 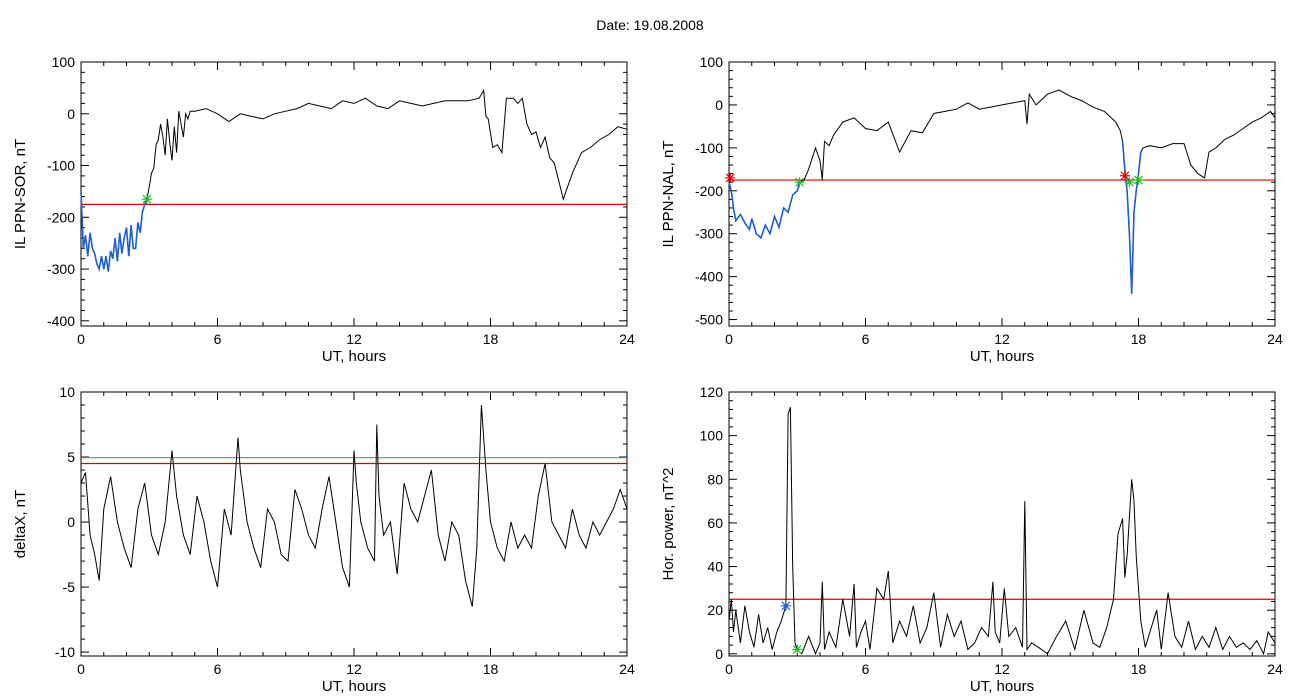 I want to click on y-tick-label: 5, so click(x=71, y=457).